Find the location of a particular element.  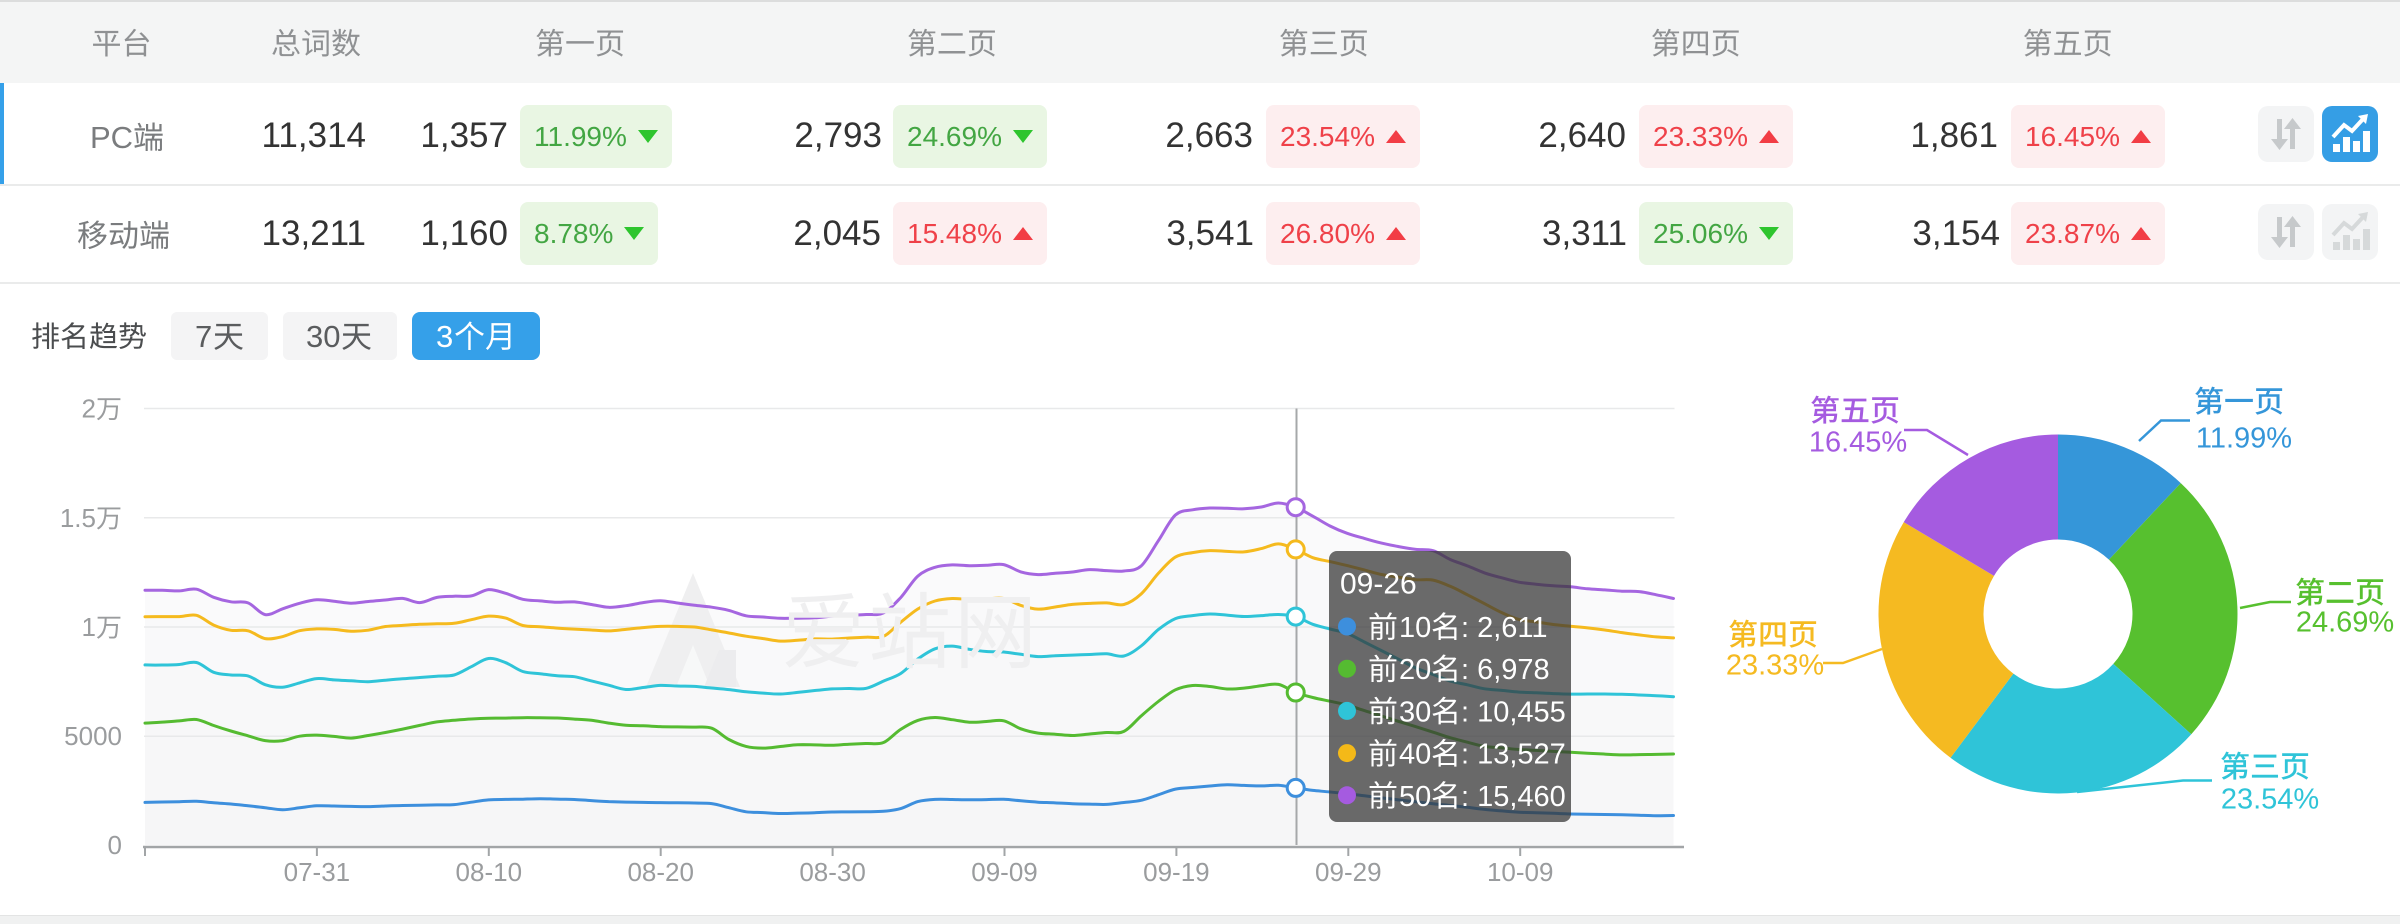

svg-text: 1 is located at coordinates (89, 627).